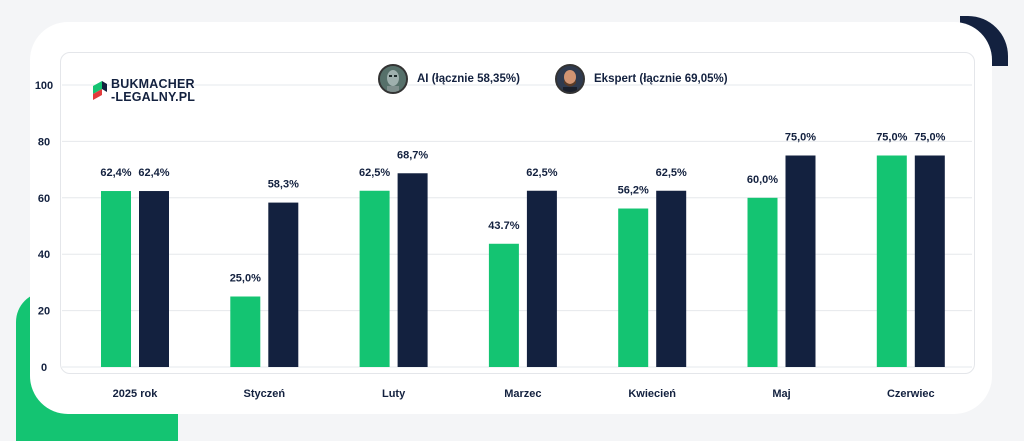  I want to click on brand-line-2: -LEGALNY.PL, so click(153, 97).